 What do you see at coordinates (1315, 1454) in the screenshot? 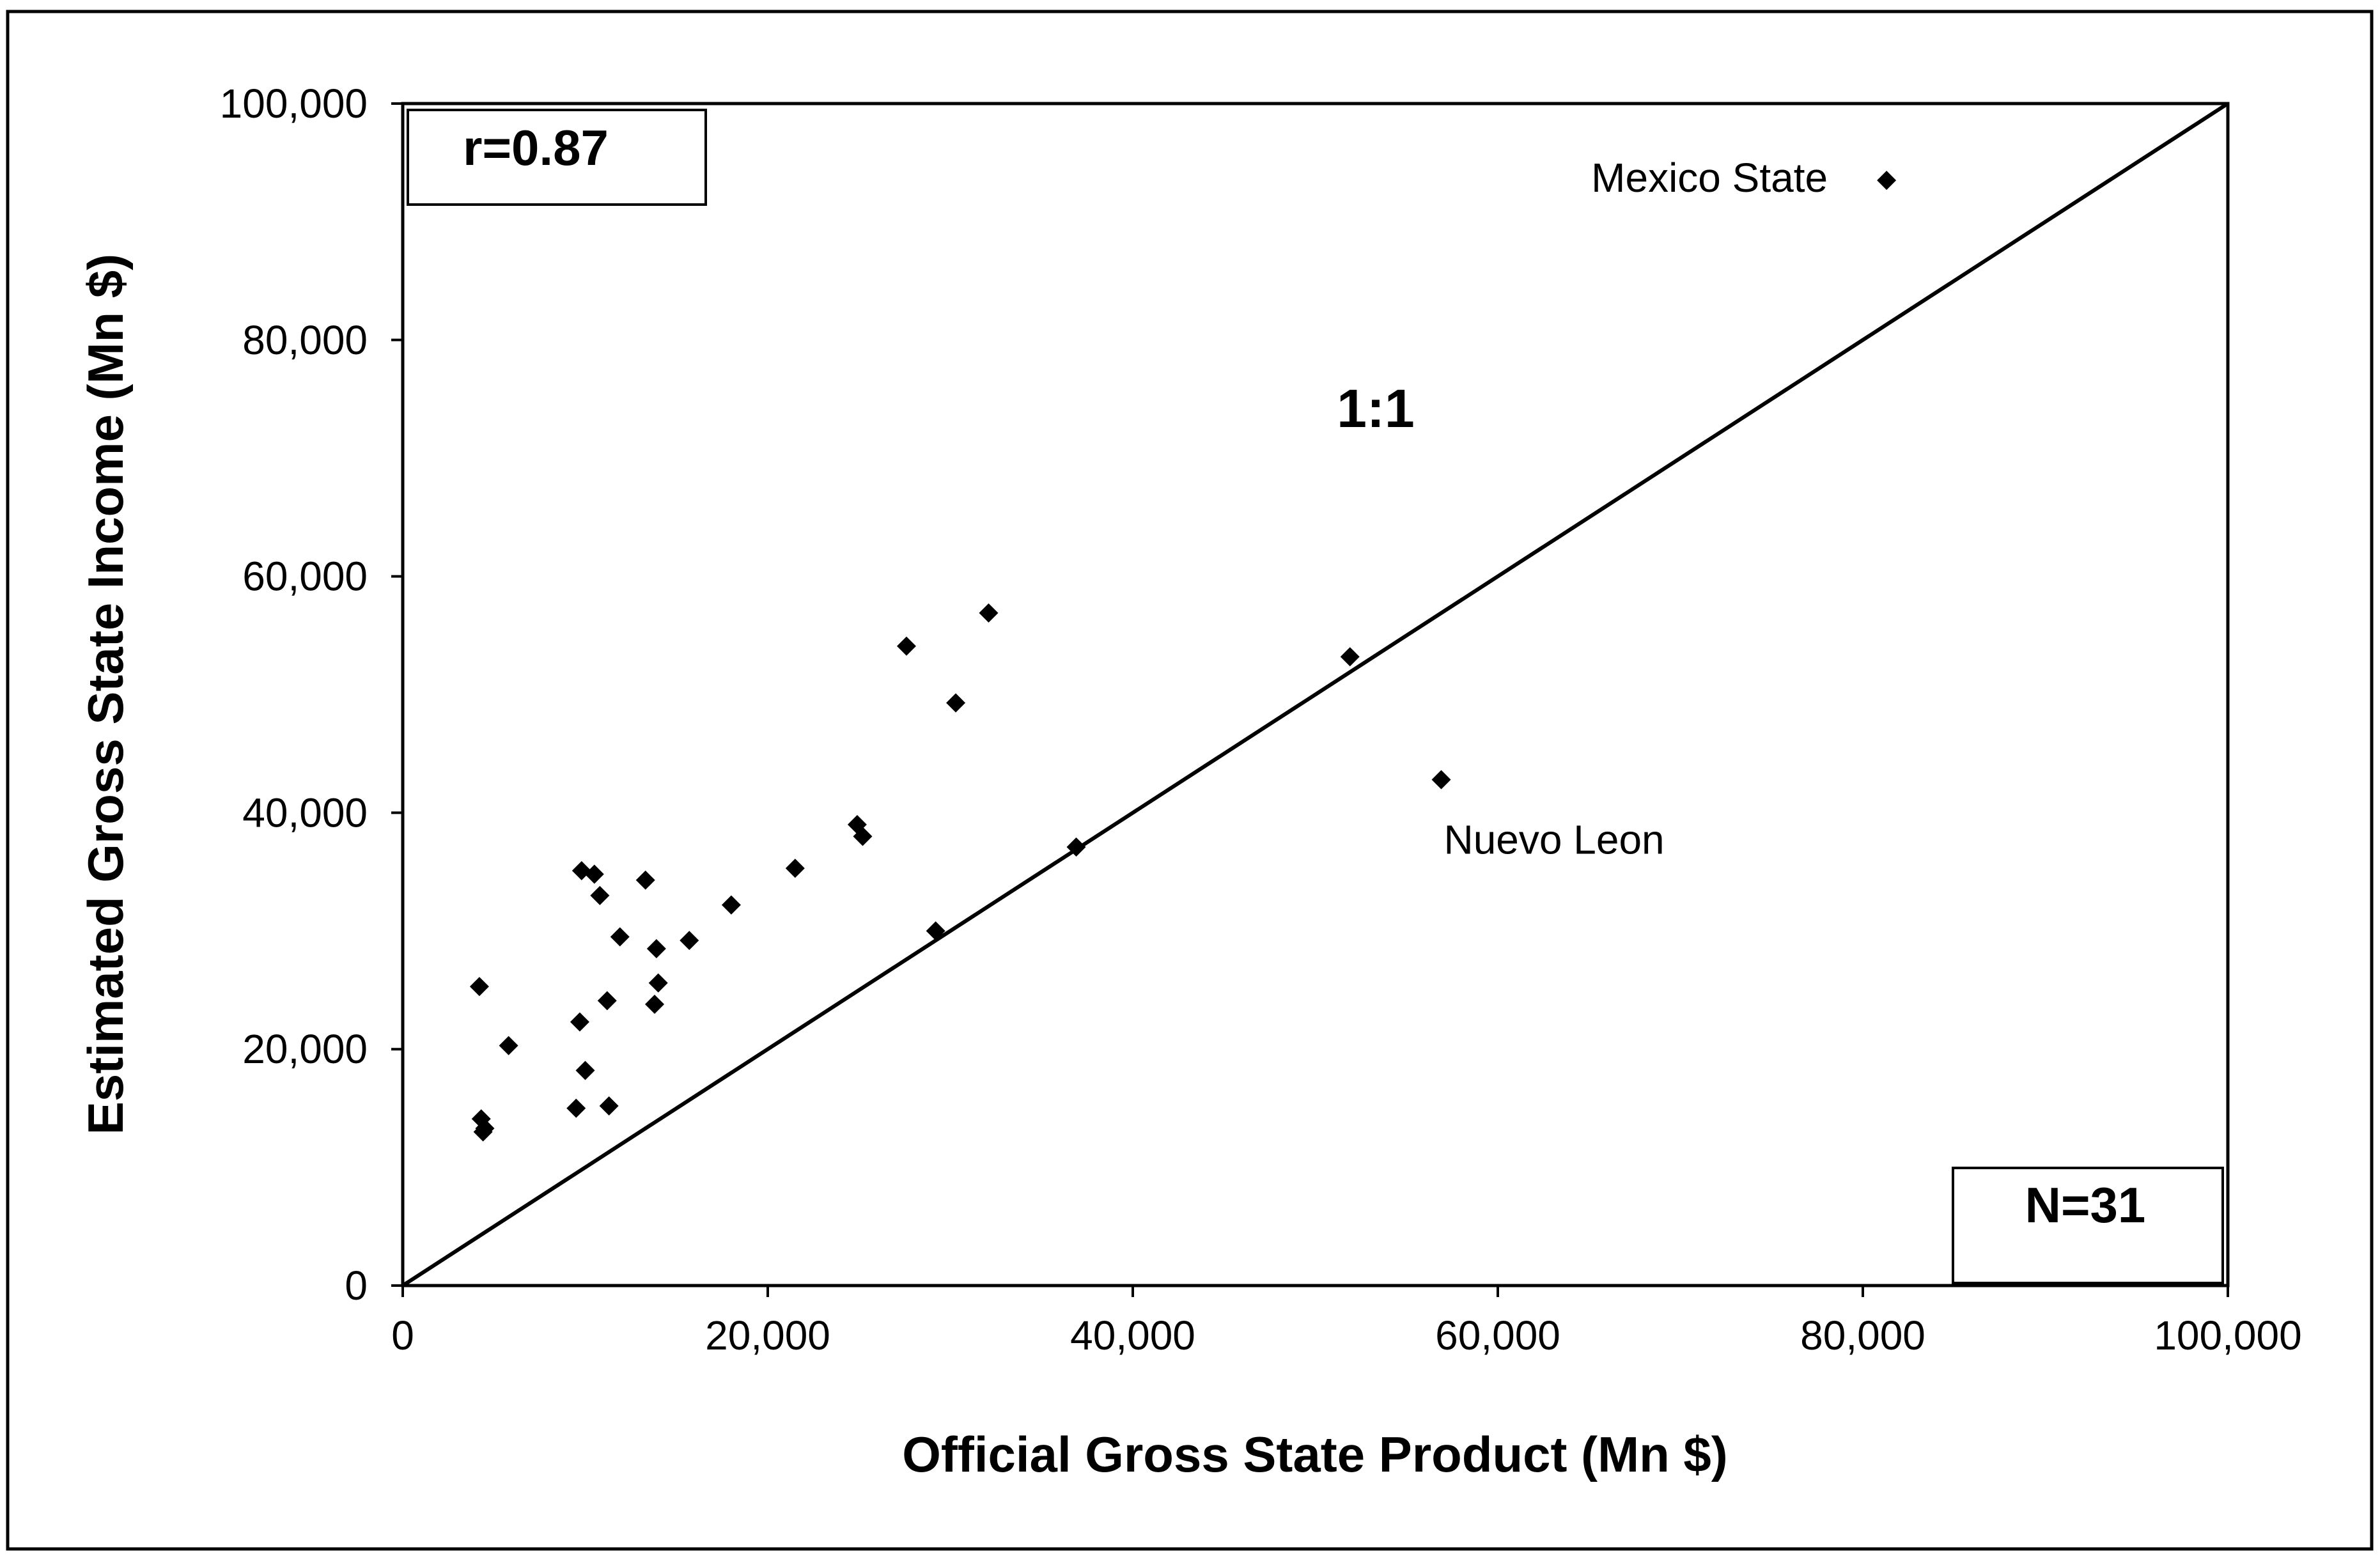
I see `x-axis-title: Official Gross State Product (Mn $)` at bounding box center [1315, 1454].